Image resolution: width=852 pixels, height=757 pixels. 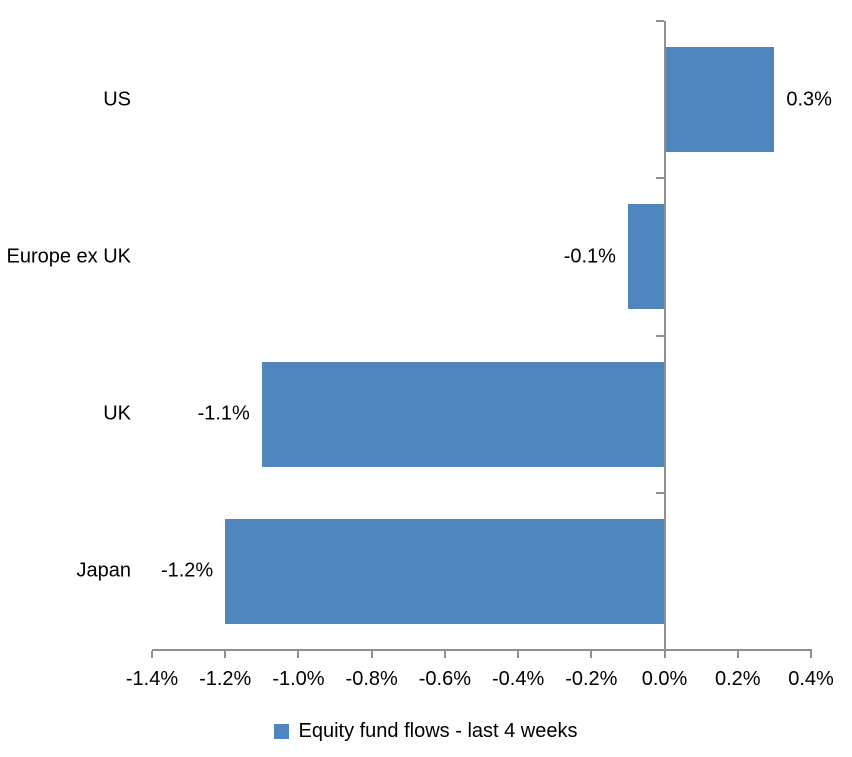 I want to click on data-label: -1.2%, so click(x=187, y=570).